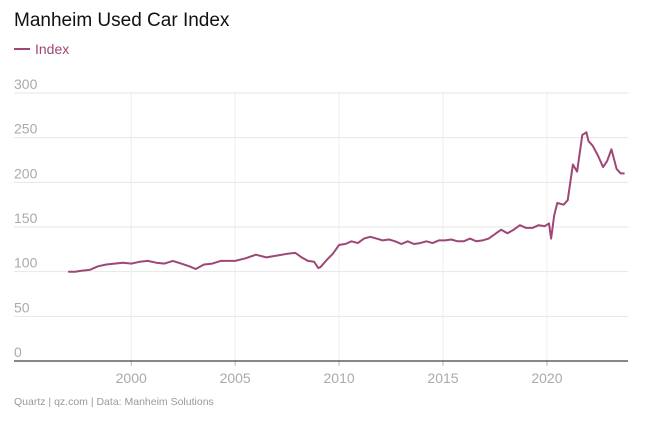  I want to click on x-tick-label: 2010, so click(339, 378).